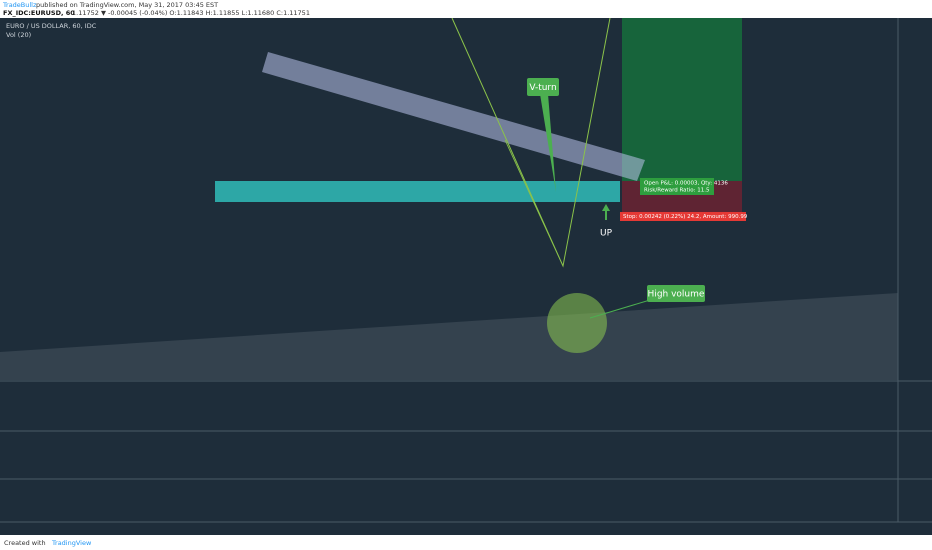 This screenshot has height=550, width=932. What do you see at coordinates (682, 99) in the screenshot?
I see `target-zone` at bounding box center [682, 99].